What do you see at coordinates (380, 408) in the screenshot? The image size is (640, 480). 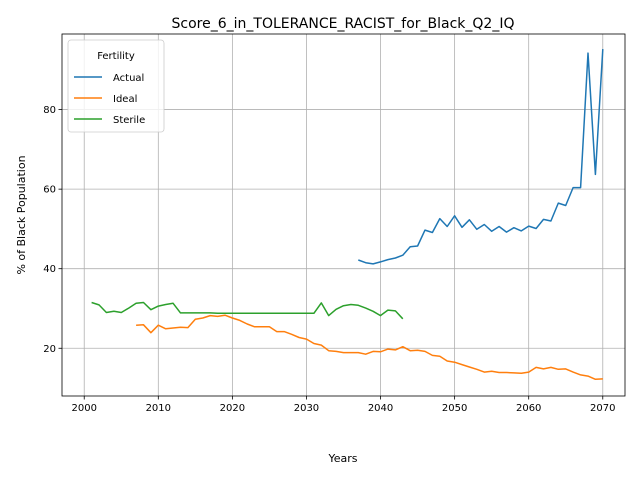 I see `x-tick-label: 2040` at bounding box center [380, 408].